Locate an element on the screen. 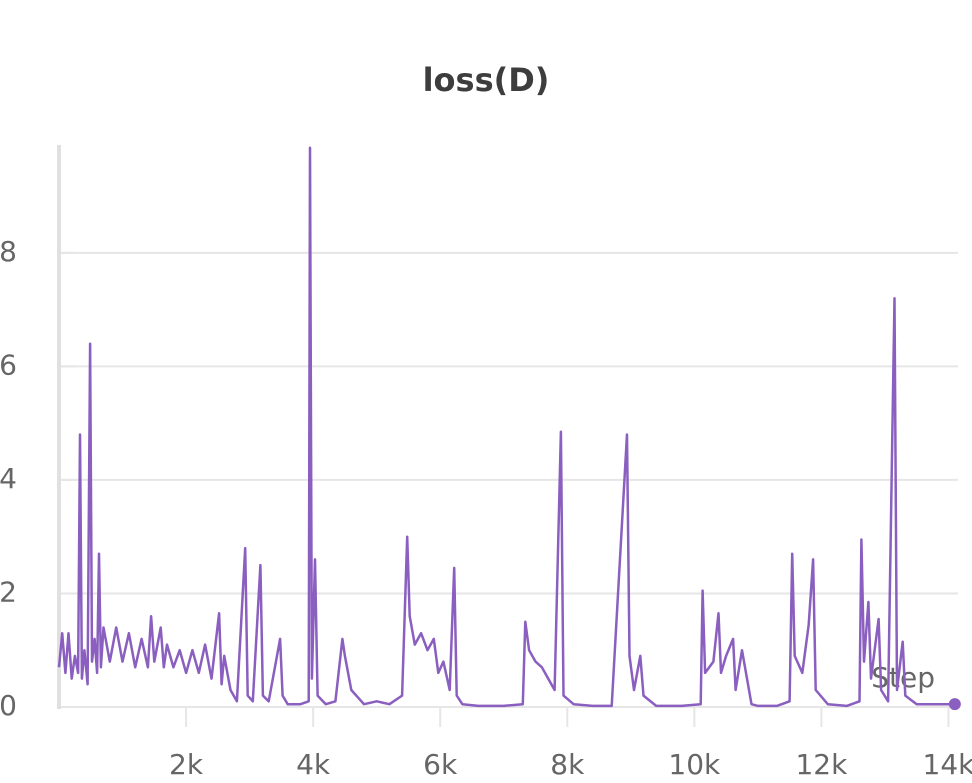 The height and width of the screenshot is (783, 972). x-tick-label: 4k is located at coordinates (313, 764).